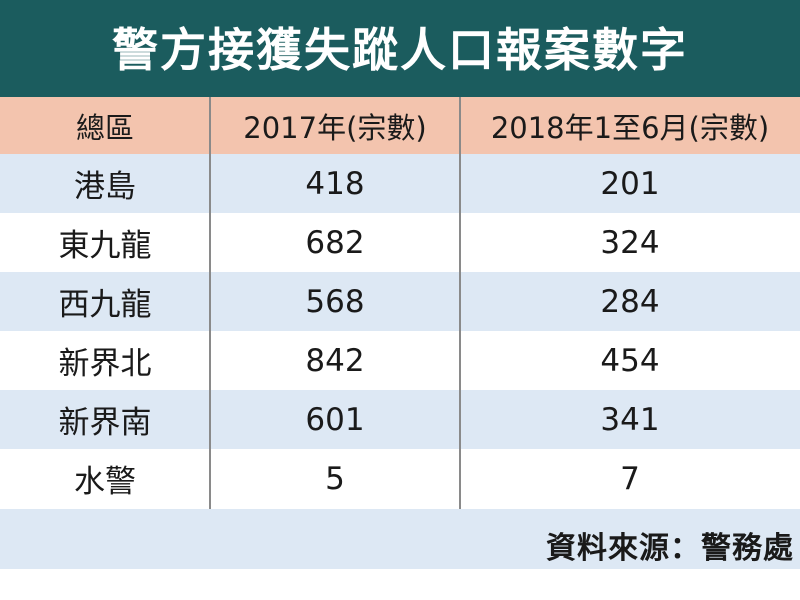  What do you see at coordinates (335, 419) in the screenshot?
I see `value-2017-cell: 601` at bounding box center [335, 419].